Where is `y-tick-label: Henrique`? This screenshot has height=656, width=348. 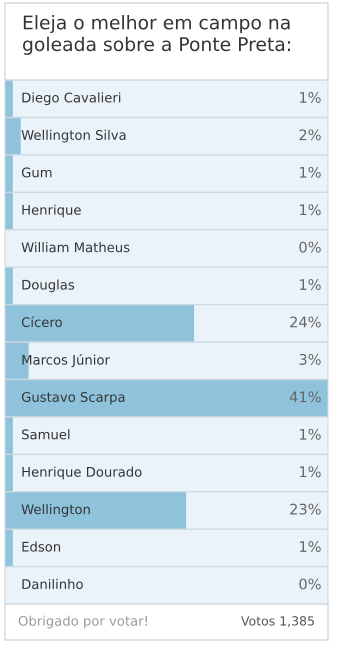 y-tick-label: Henrique is located at coordinates (51, 211).